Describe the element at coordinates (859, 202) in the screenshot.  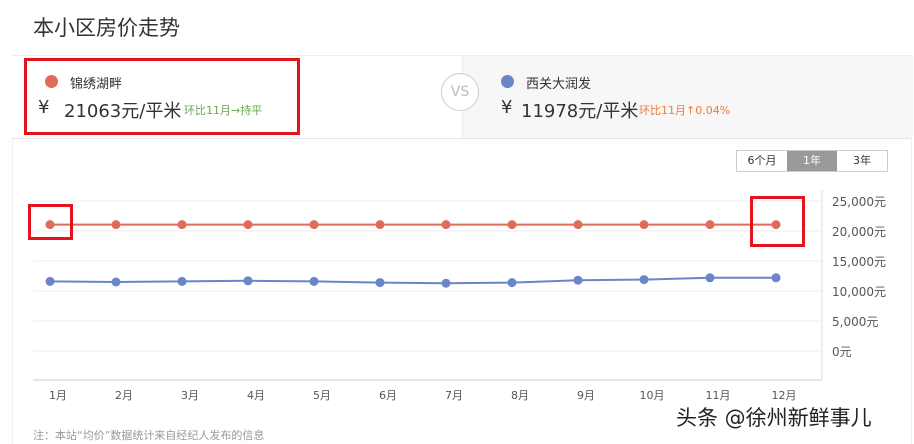
I see `y-tick-label: 25,000元` at that location.